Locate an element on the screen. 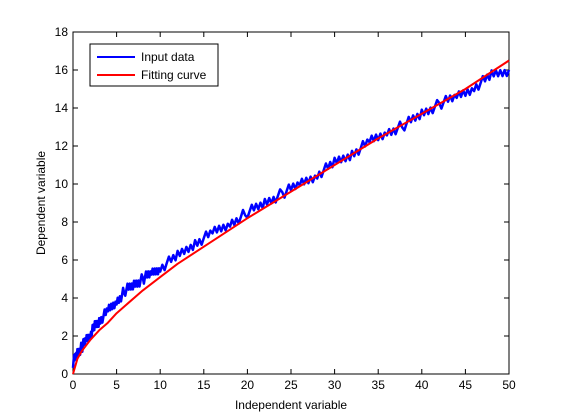 This screenshot has height=420, width=561. x-tick-label: 50 is located at coordinates (509, 385).